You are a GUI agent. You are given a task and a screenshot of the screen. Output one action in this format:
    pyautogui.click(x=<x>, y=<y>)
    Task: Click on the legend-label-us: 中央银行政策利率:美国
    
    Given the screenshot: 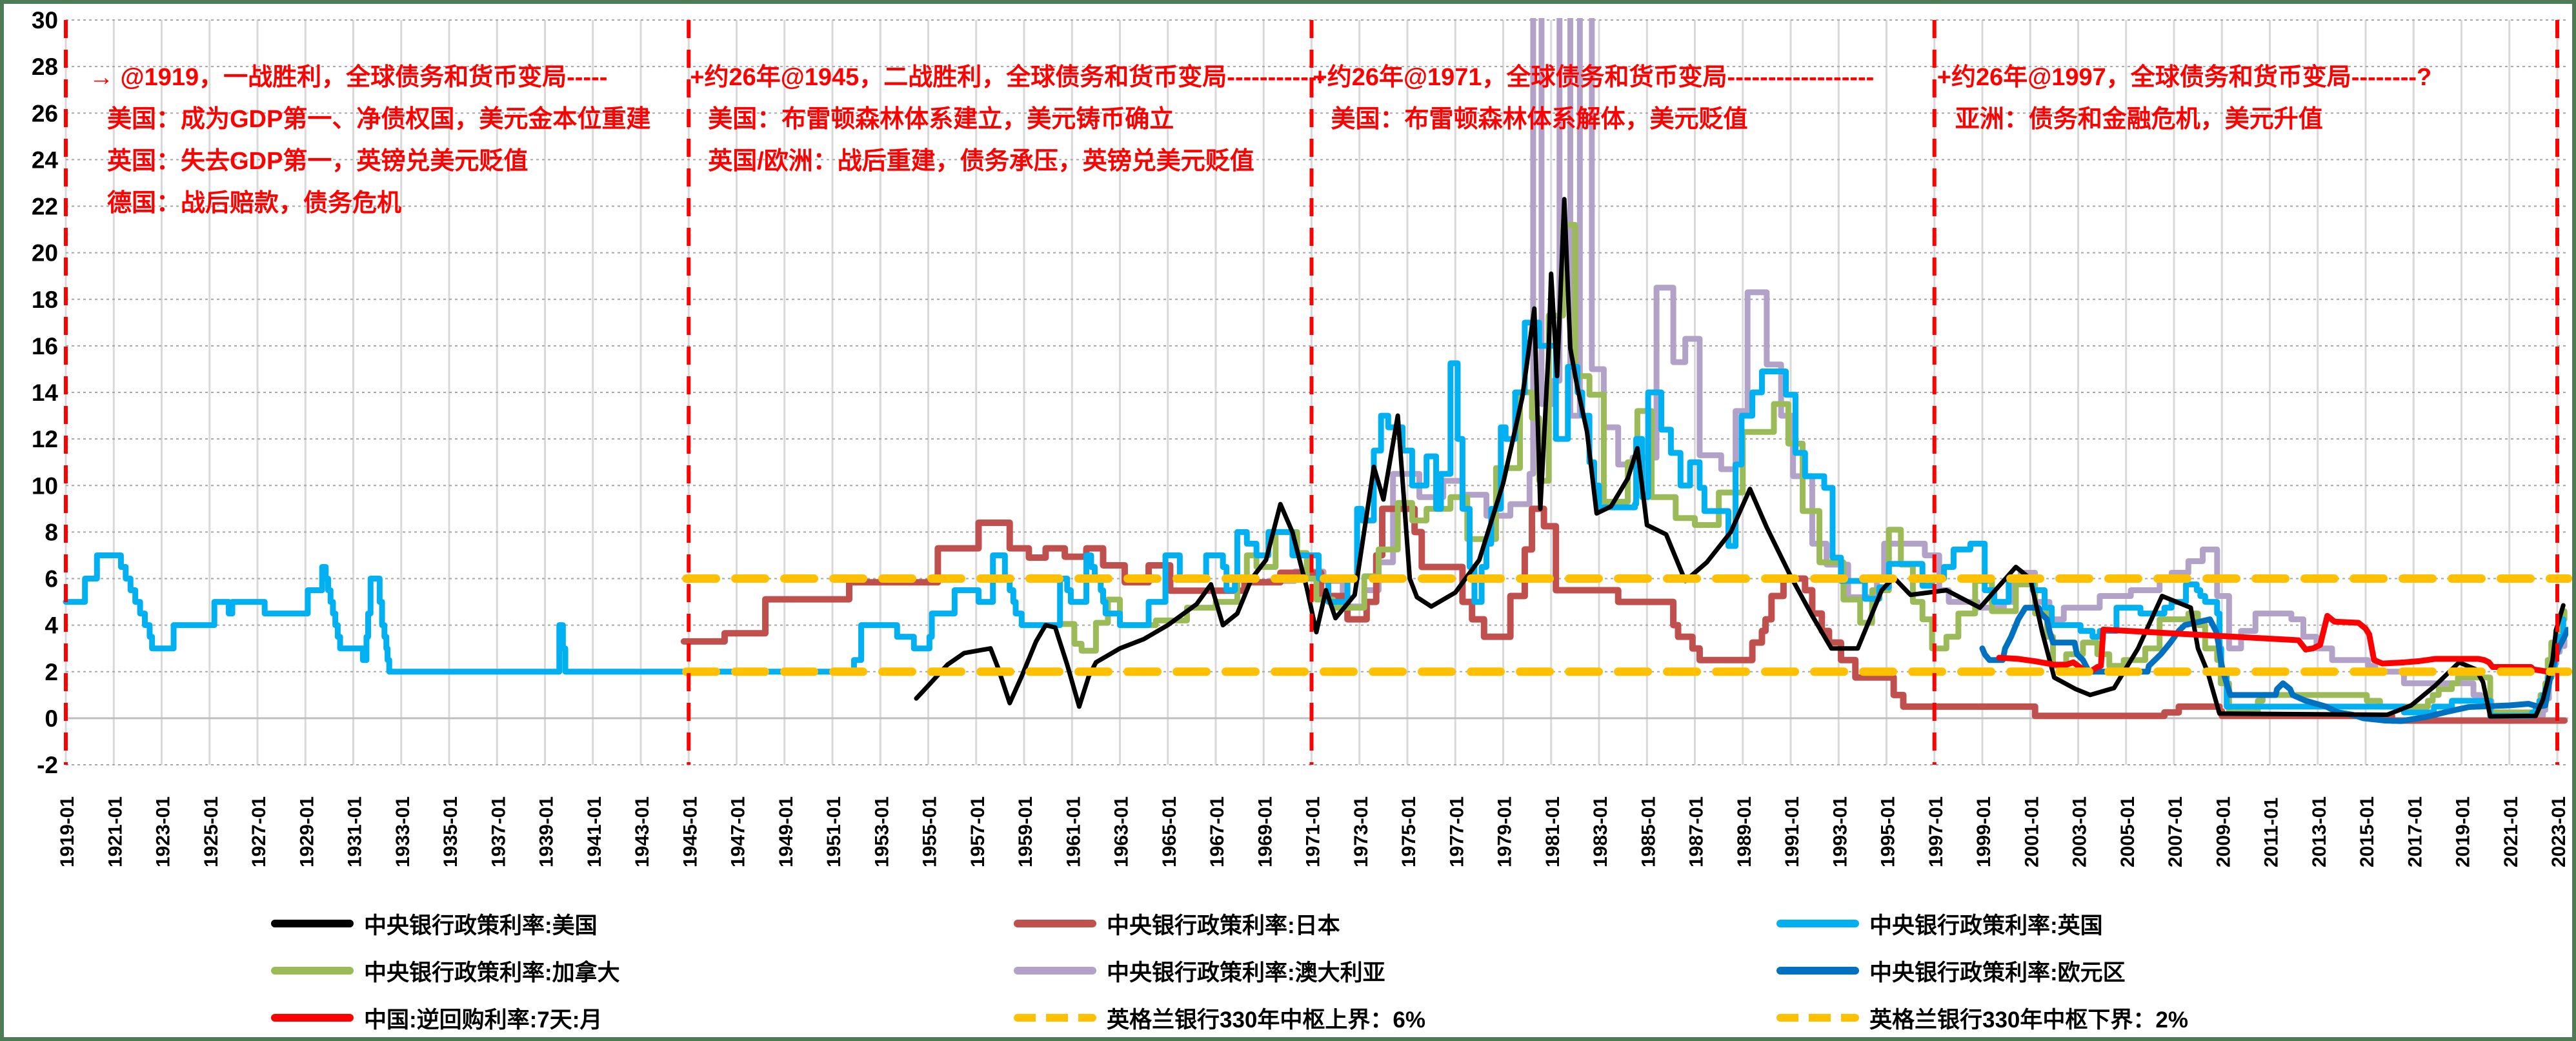 What is the action you would take?
    pyautogui.click(x=481, y=925)
    